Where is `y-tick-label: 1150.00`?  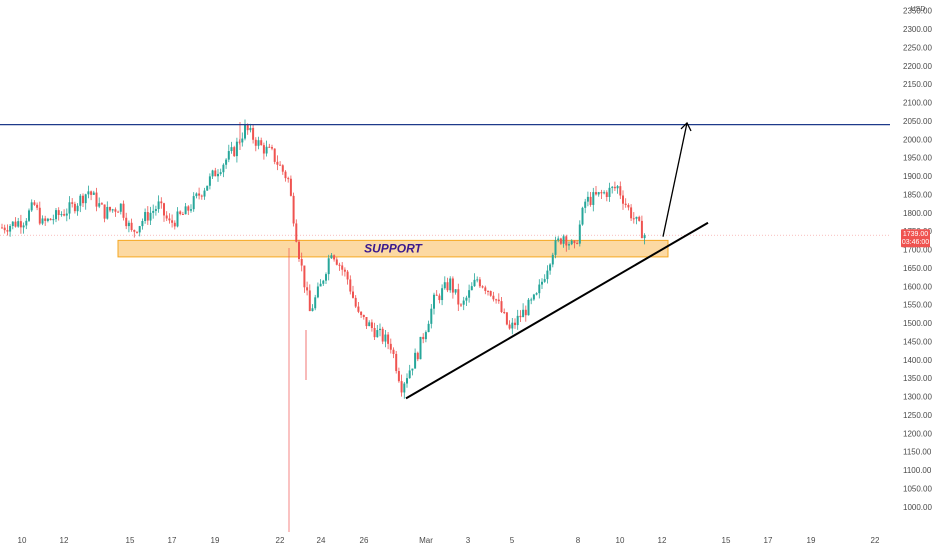
y-tick-label: 1150.00 is located at coordinates (917, 452).